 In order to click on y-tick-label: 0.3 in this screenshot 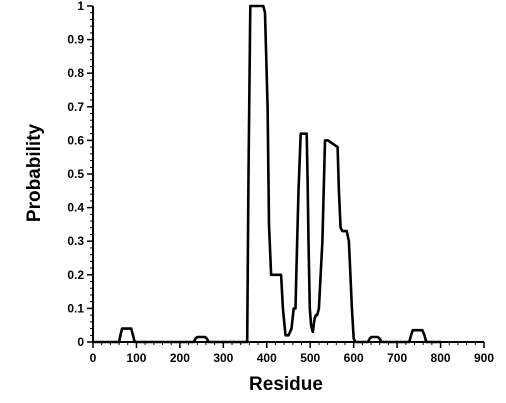, I will do `click(75, 241)`.